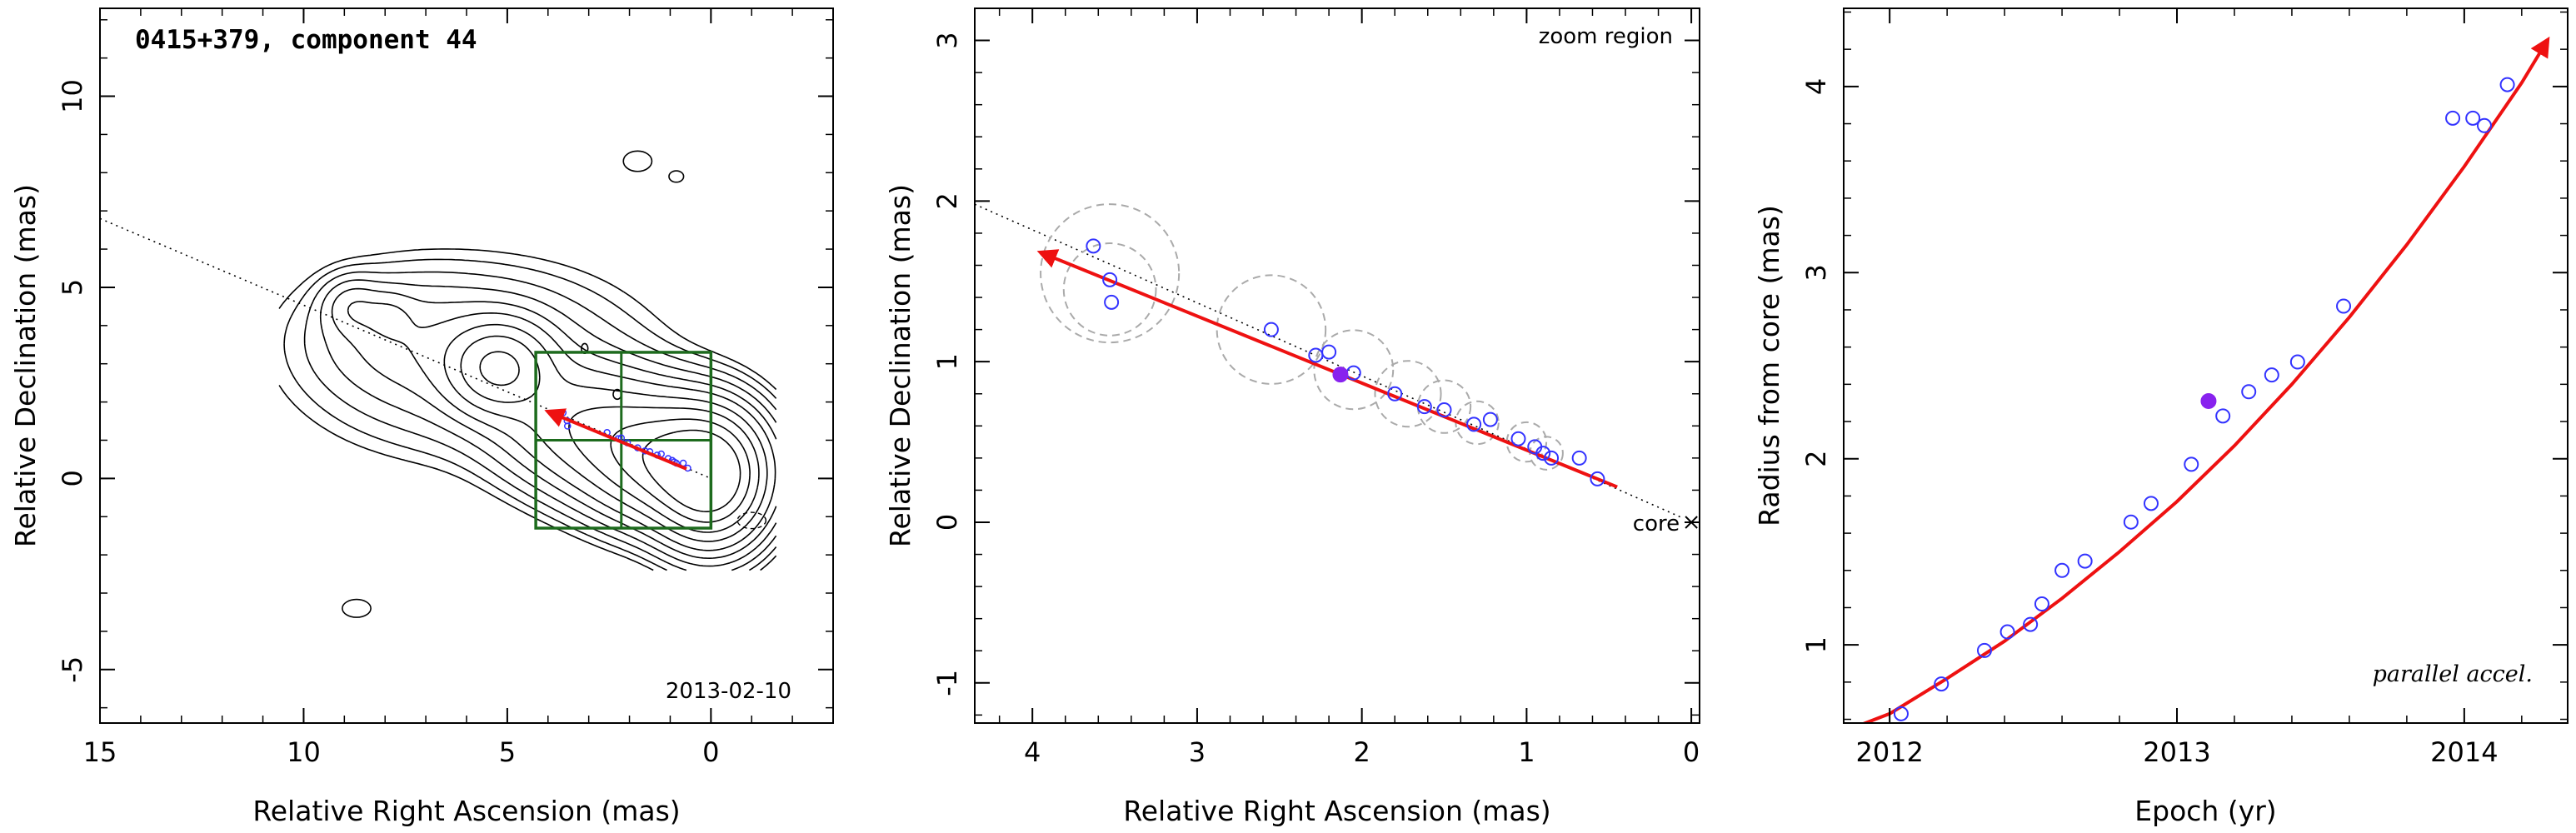 This screenshot has width=2576, height=833. I want to click on p3-y-tick-label: 3, so click(1816, 272).